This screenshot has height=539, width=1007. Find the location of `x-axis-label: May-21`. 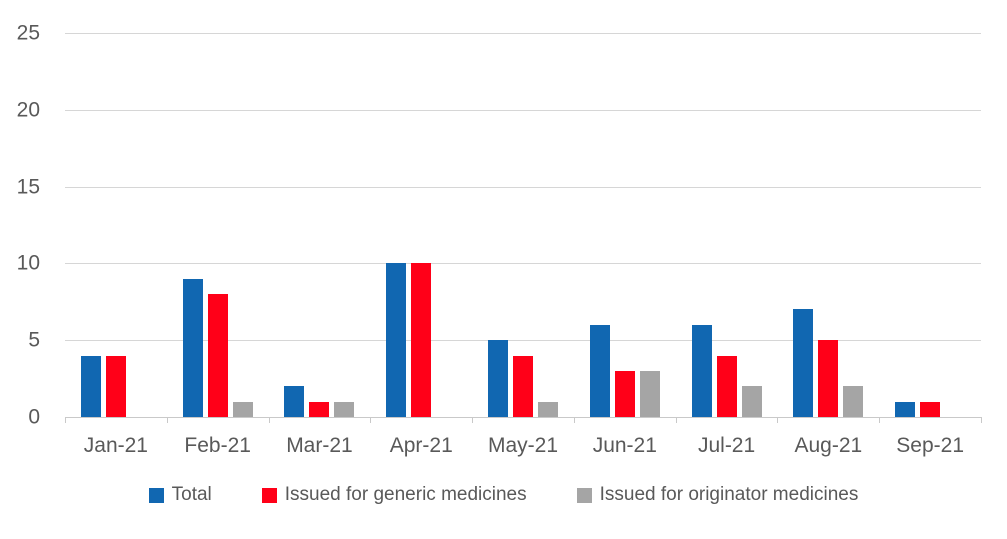

x-axis-label: May-21 is located at coordinates (523, 445).